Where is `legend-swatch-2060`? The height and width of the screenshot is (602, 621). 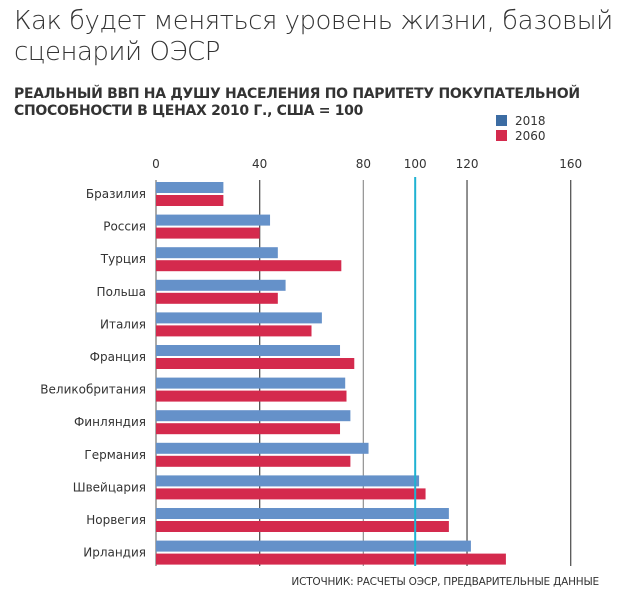
legend-swatch-2060 is located at coordinates (501, 135).